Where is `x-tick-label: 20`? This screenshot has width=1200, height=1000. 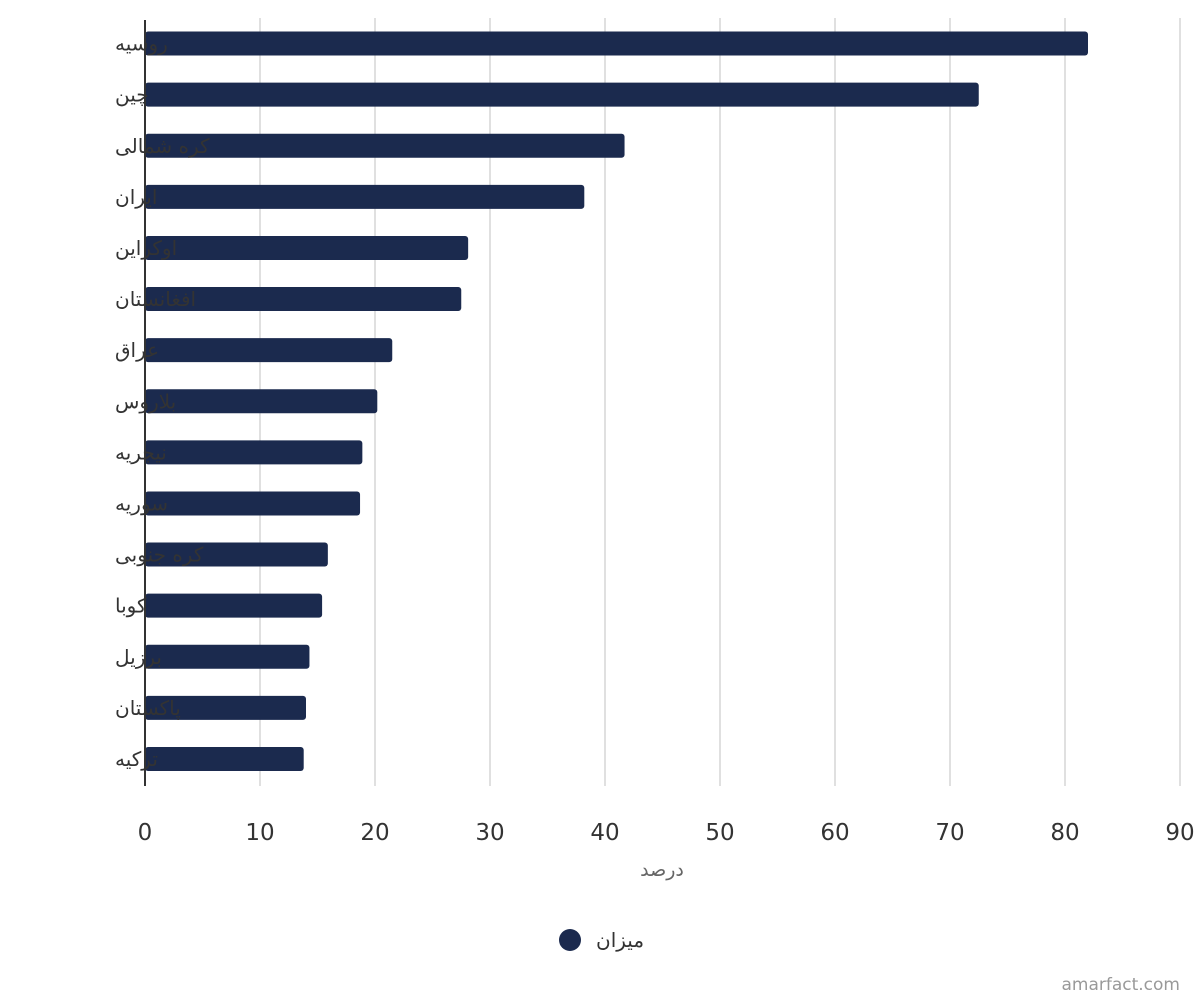 x-tick-label: 20 is located at coordinates (374, 833).